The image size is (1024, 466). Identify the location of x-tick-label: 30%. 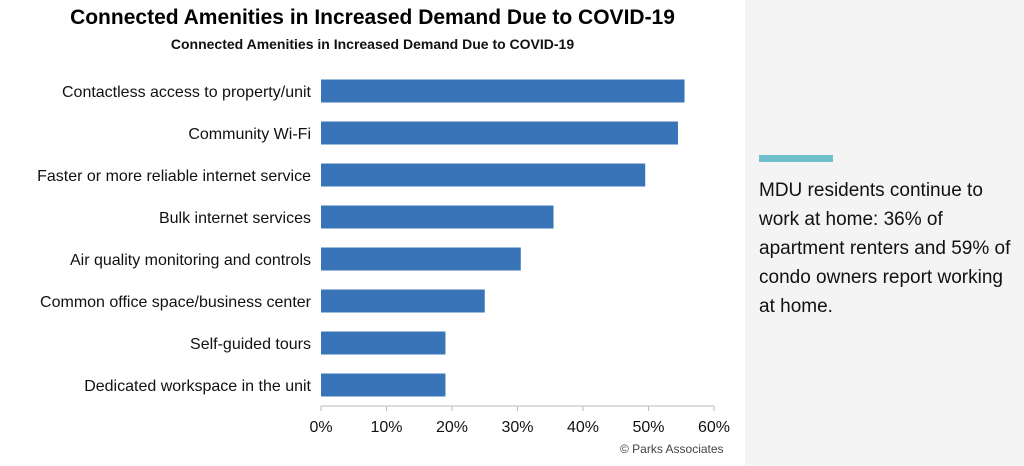
(517, 427).